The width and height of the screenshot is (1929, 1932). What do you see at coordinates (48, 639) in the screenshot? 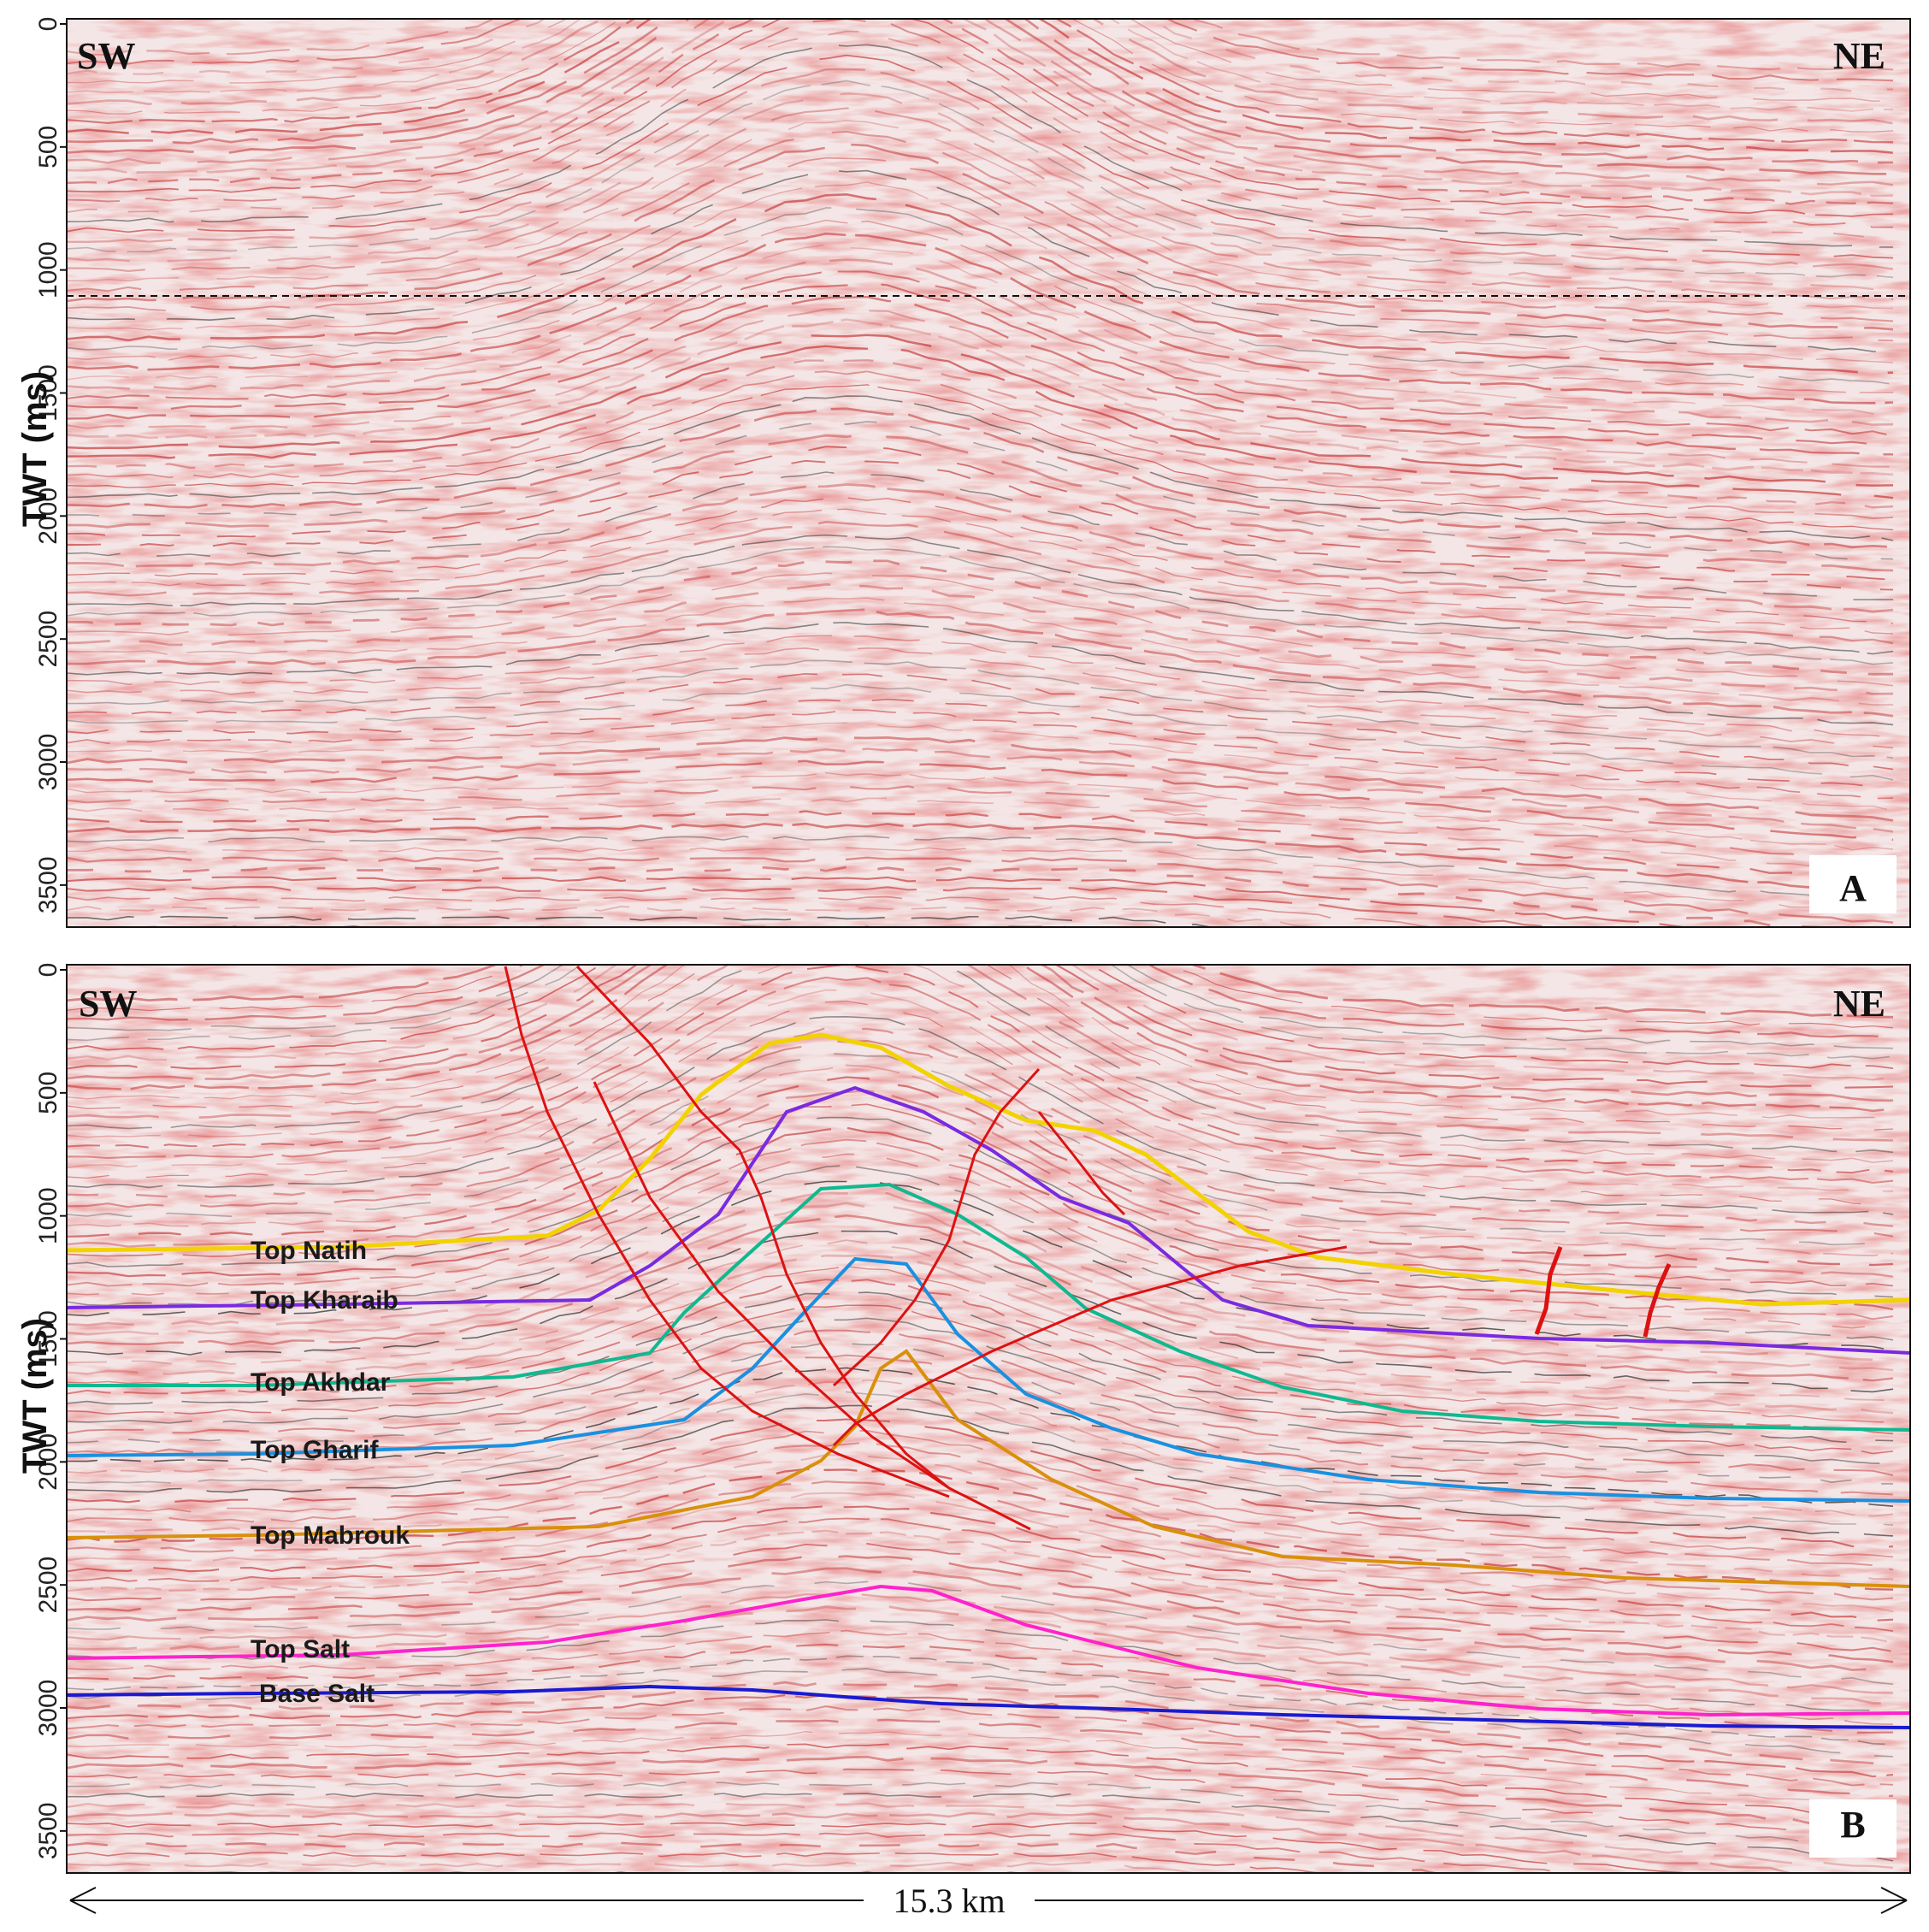
I see `panel-a-tick-label-2500: 2500` at bounding box center [48, 639].